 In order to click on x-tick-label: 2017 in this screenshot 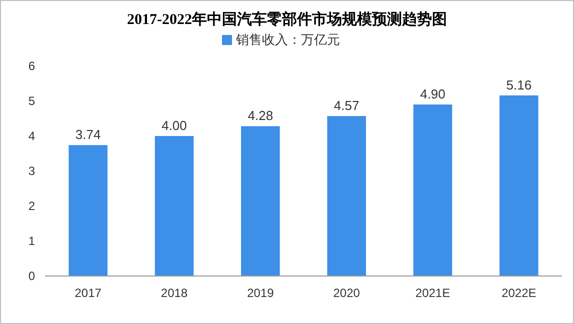, I will do `click(88, 293)`.